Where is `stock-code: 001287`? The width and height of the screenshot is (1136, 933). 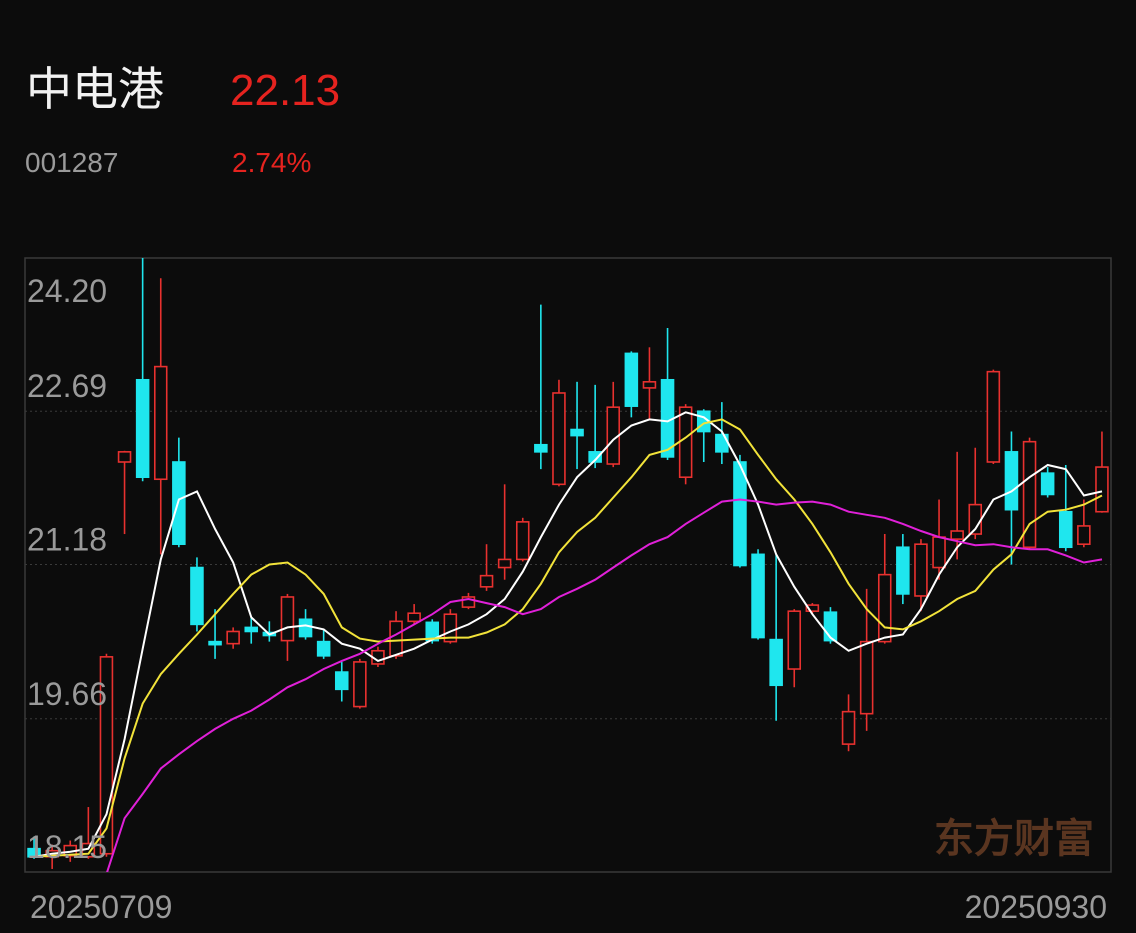
stock-code: 001287 is located at coordinates (71, 162).